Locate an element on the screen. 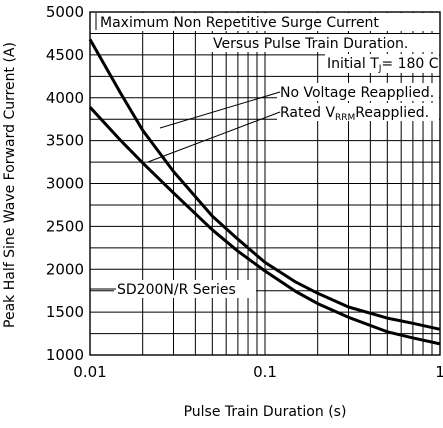  annotation-condition: Initial TJ= 180 C is located at coordinates (383, 65).